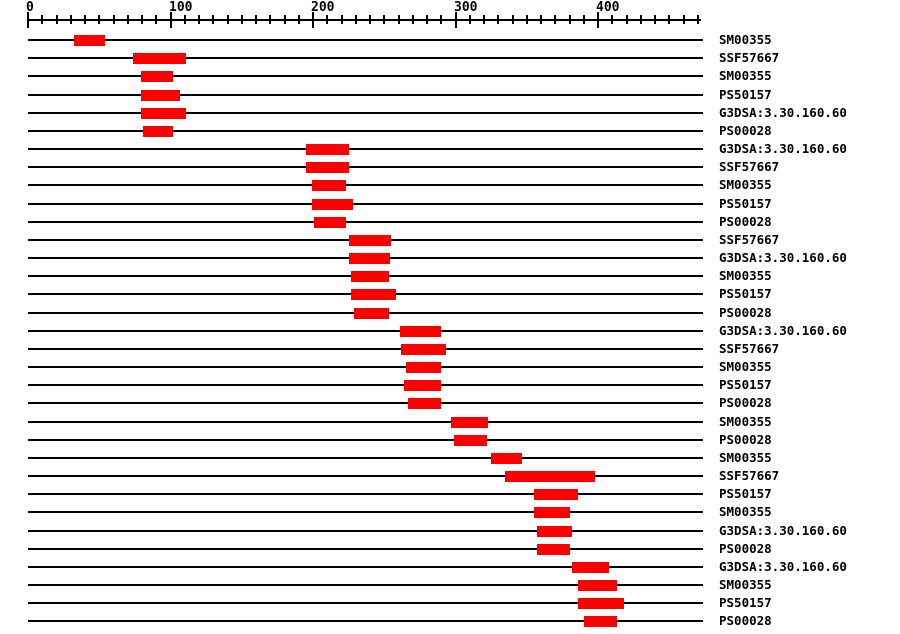 The height and width of the screenshot is (634, 900). Describe the element at coordinates (783, 330) in the screenshot. I see `feature-label: G3DSA:3.30.160.60` at that location.